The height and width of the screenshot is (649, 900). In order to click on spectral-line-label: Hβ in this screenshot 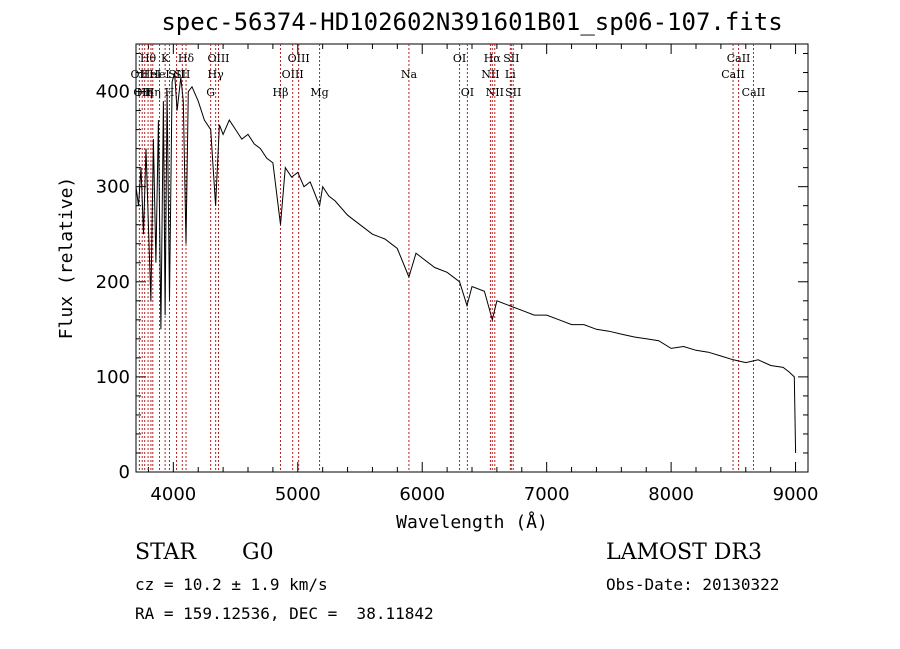, I will do `click(281, 92)`.